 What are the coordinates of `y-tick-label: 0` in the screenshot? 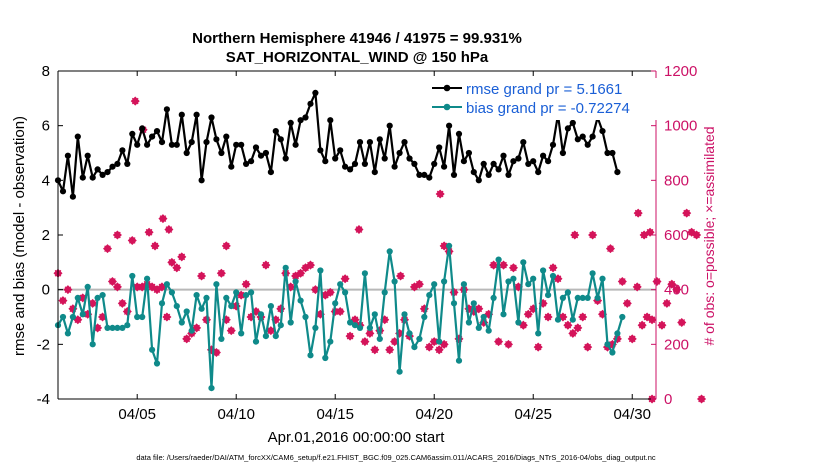 It's located at (46, 290).